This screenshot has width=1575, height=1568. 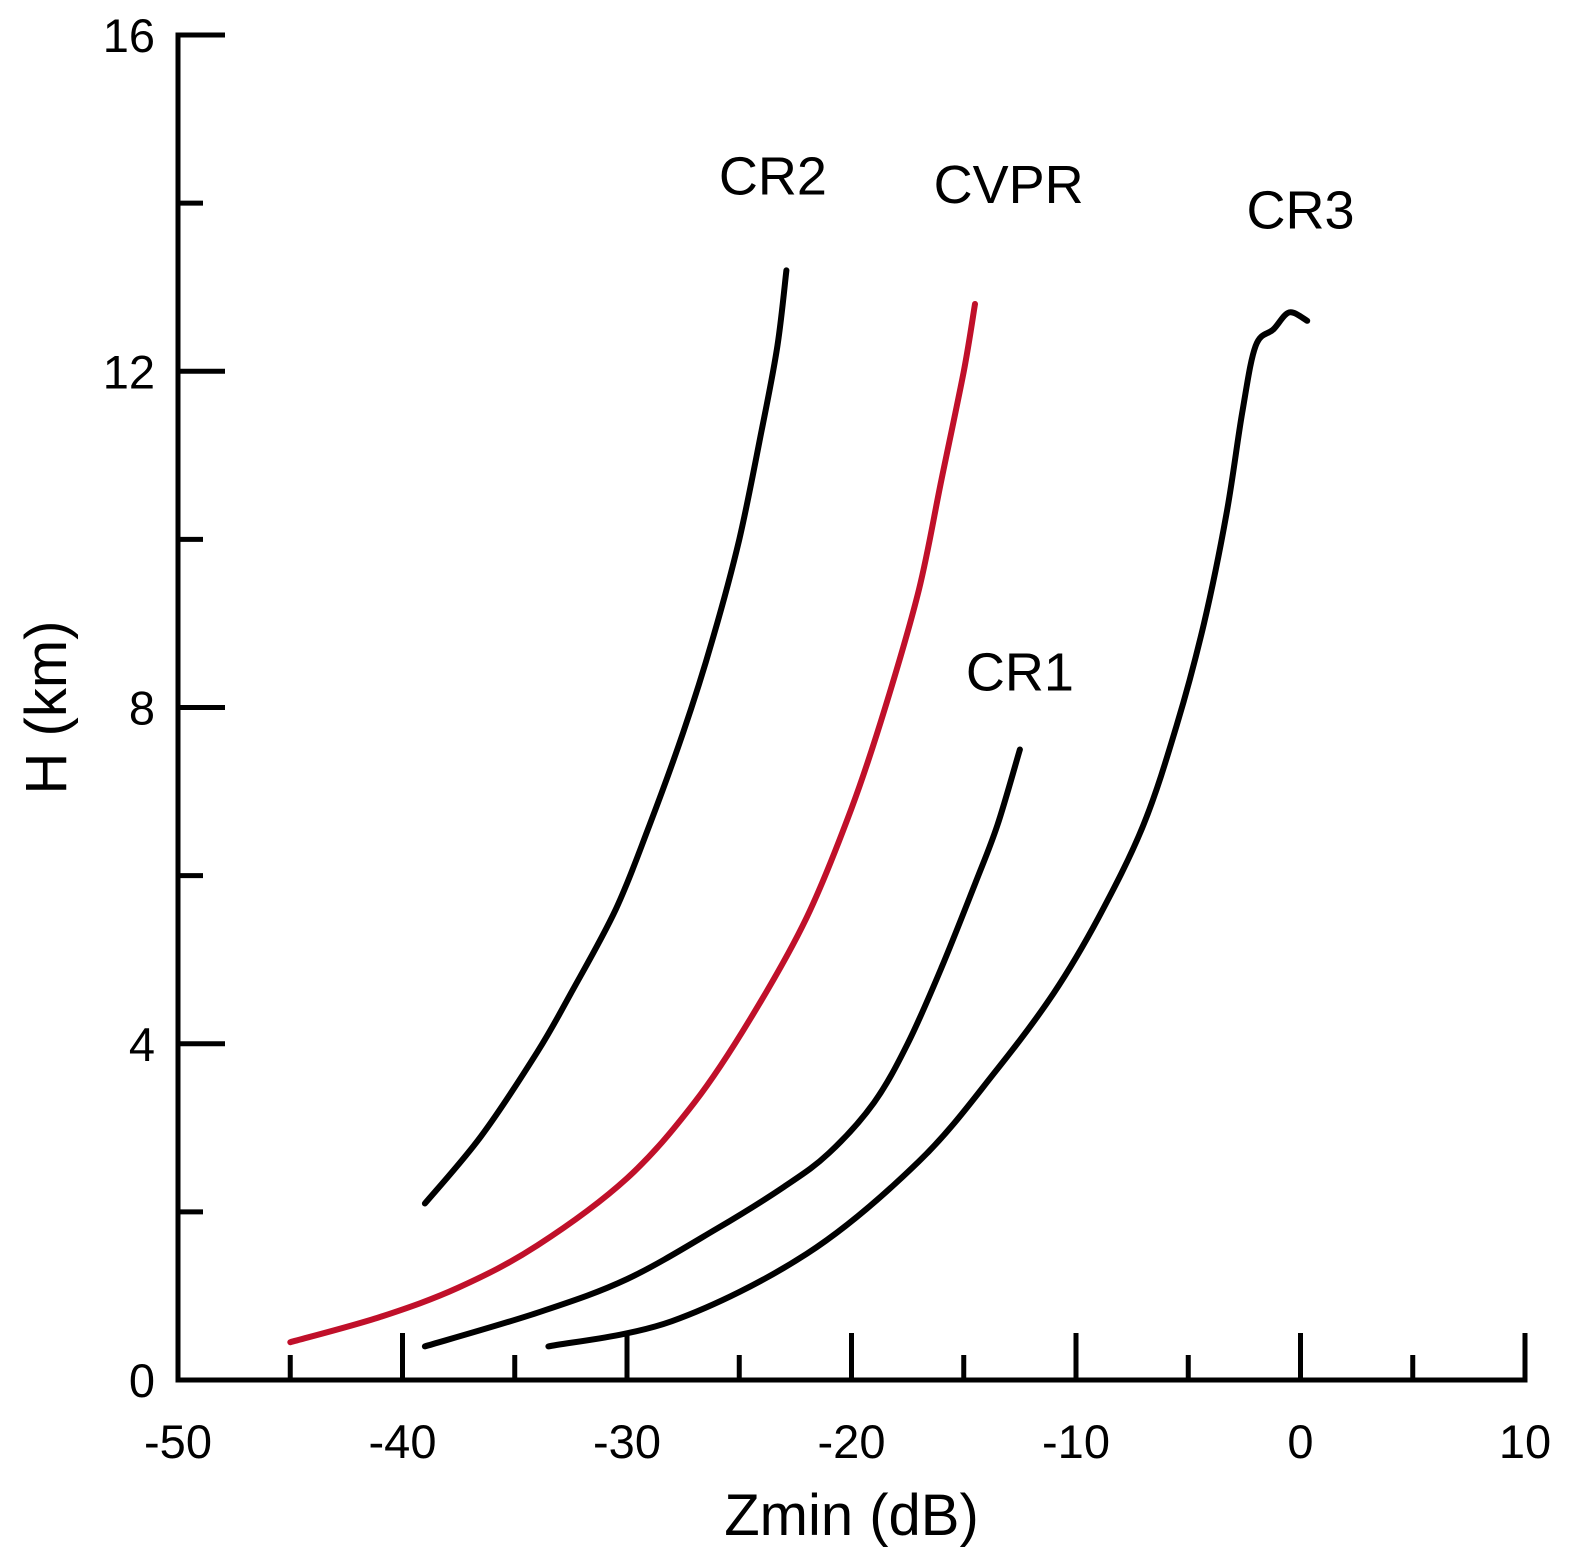 I want to click on series-label-cr2: CR2, so click(x=773, y=177).